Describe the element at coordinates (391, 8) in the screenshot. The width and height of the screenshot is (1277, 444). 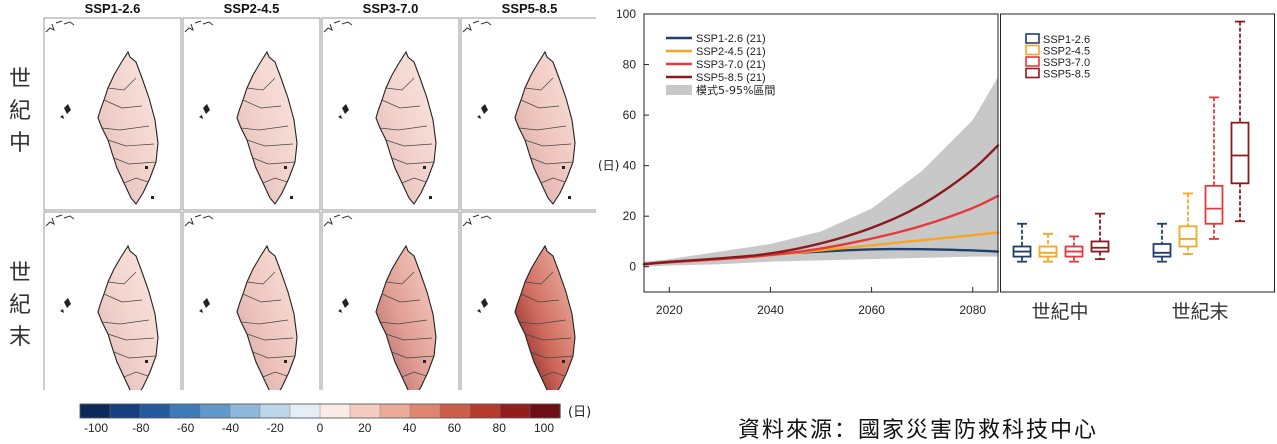
I see `map-column-label: SSP3-7.0` at that location.